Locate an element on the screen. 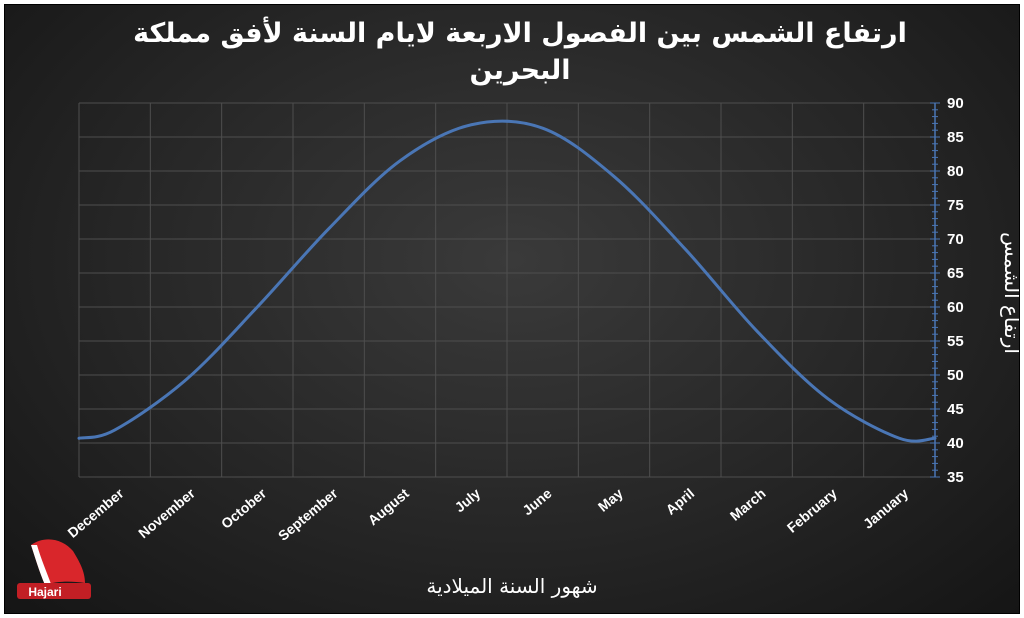 Image resolution: width=1024 pixels, height=618 pixels. x-tick-label: July is located at coordinates (468, 500).